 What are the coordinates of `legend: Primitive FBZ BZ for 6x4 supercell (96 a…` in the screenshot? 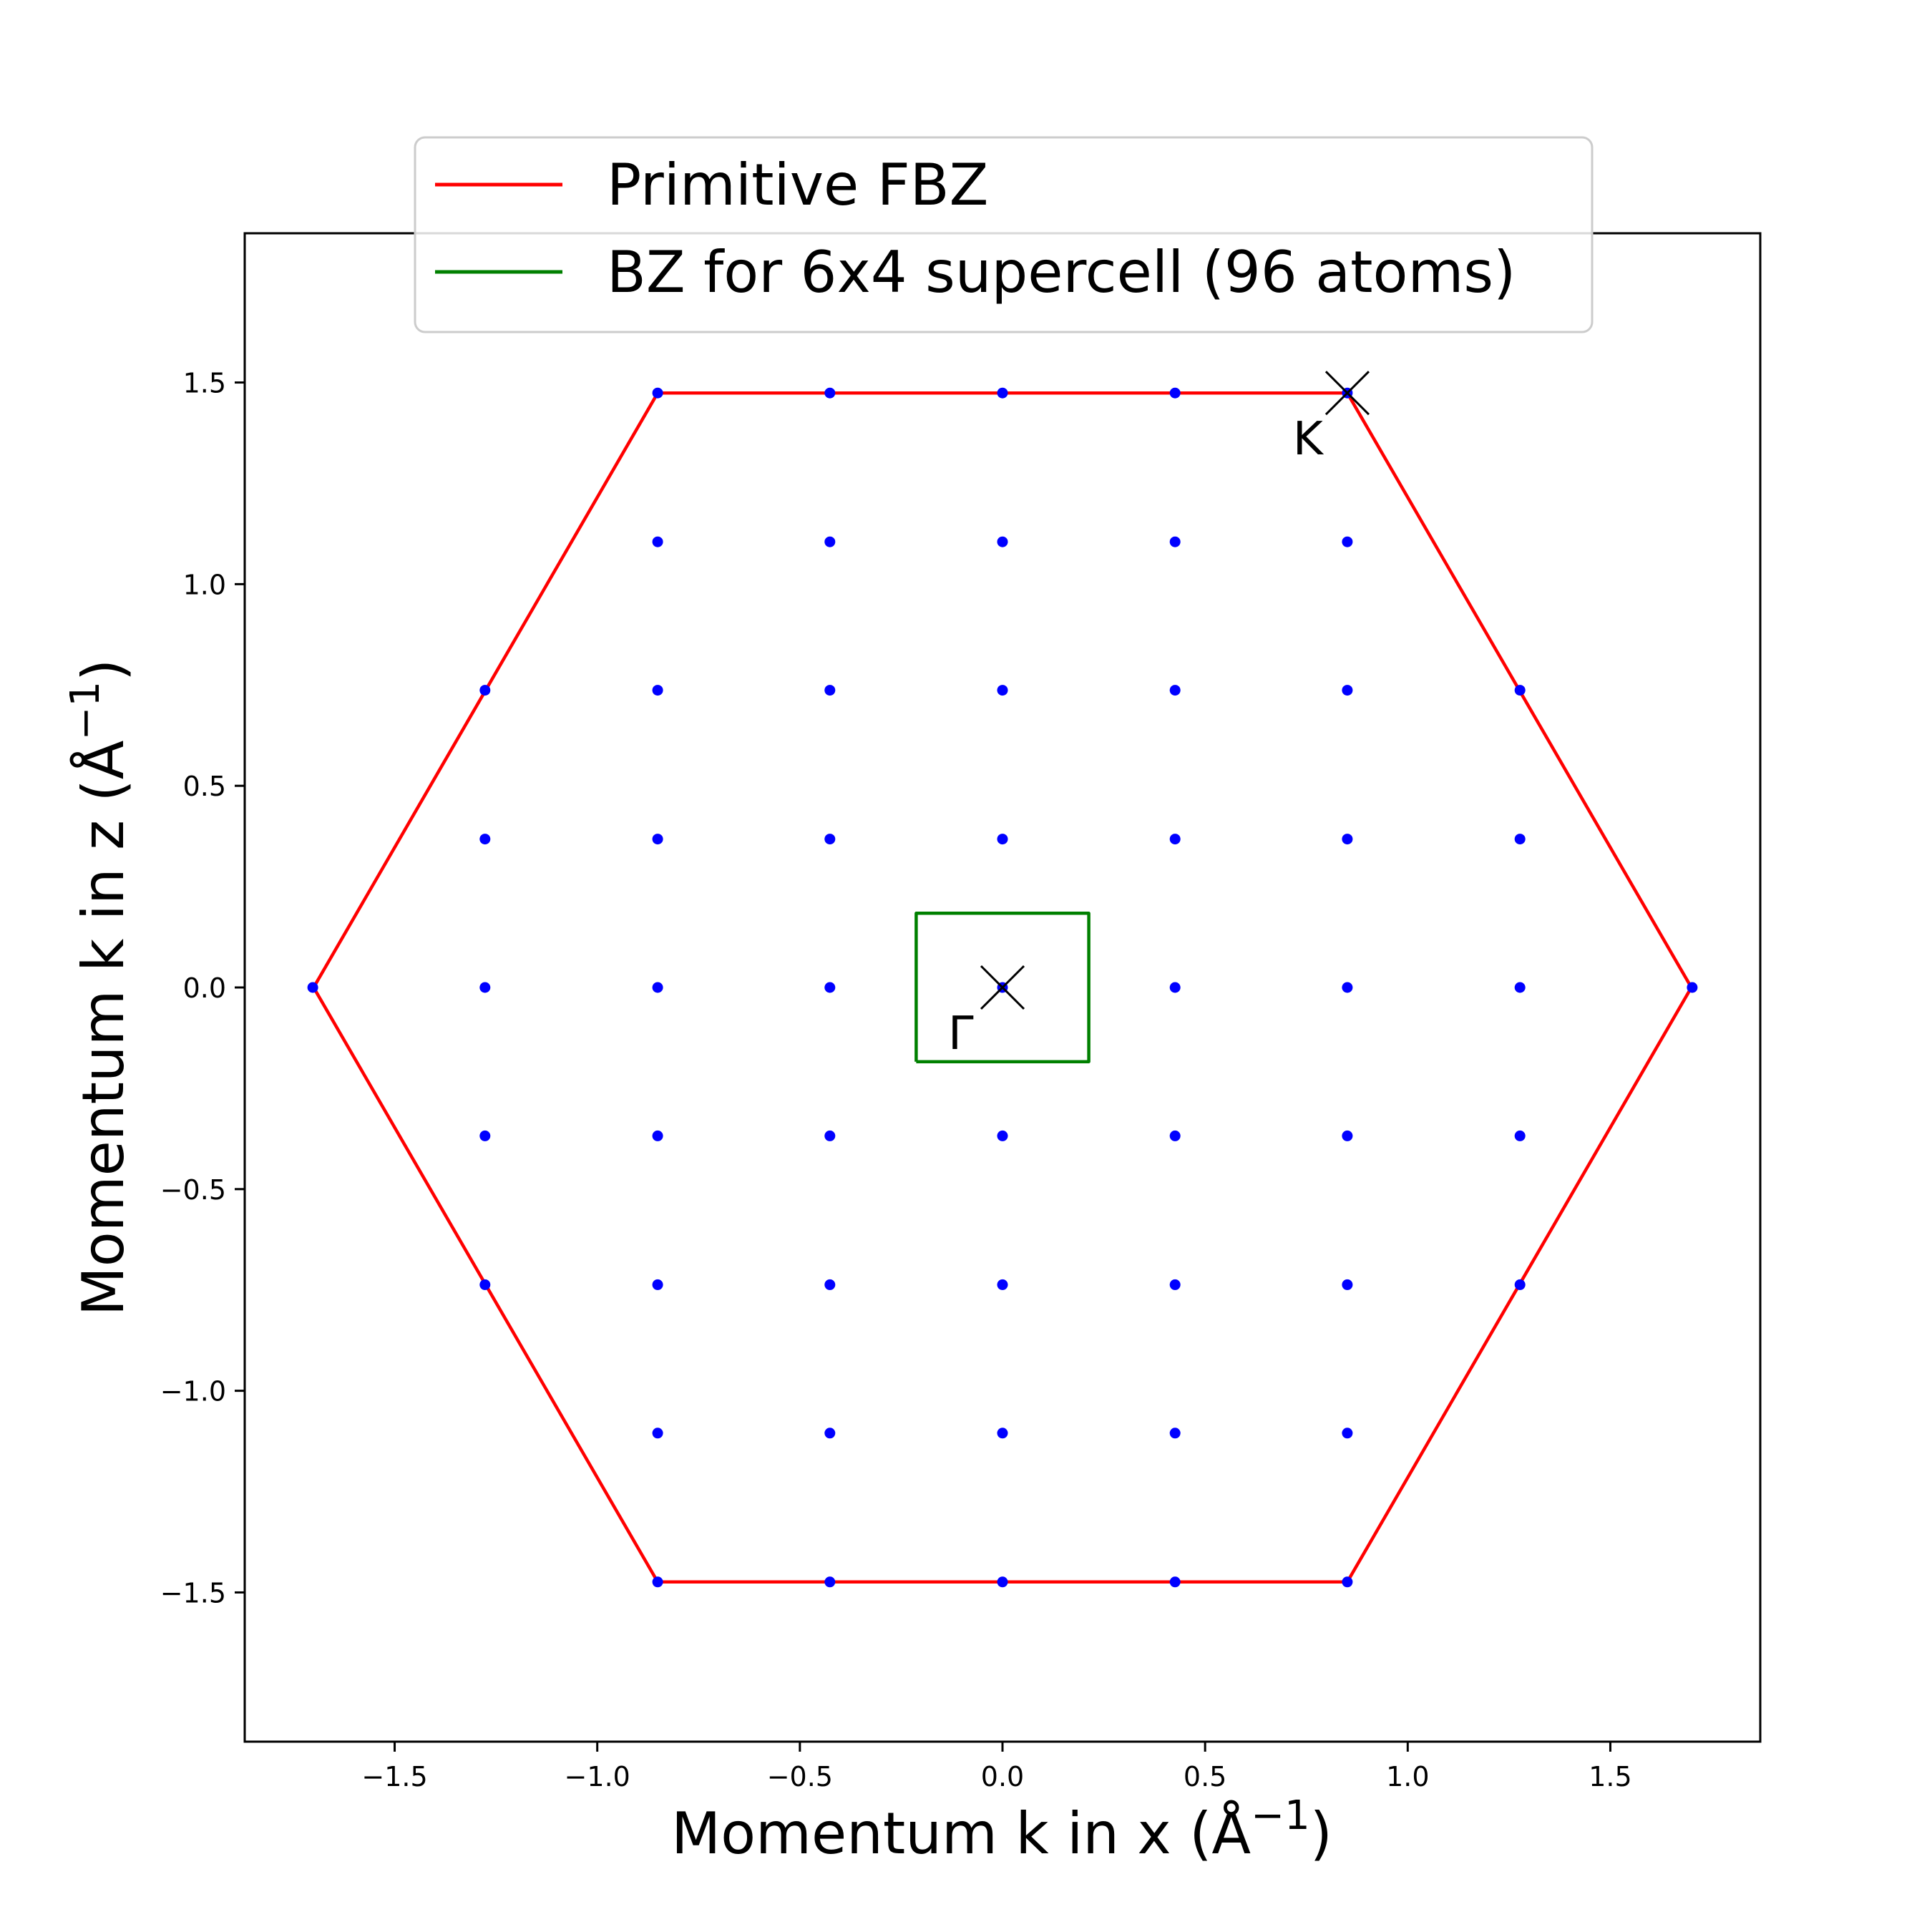 It's located at (1004, 234).